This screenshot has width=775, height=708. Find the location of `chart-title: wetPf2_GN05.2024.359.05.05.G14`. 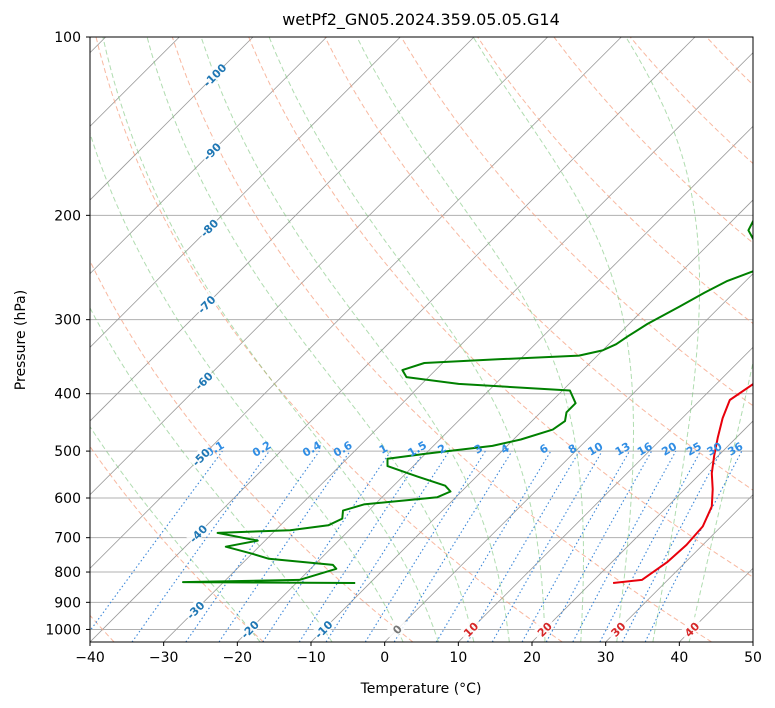

chart-title: wetPf2_GN05.2024.359.05.05.G14 is located at coordinates (421, 20).